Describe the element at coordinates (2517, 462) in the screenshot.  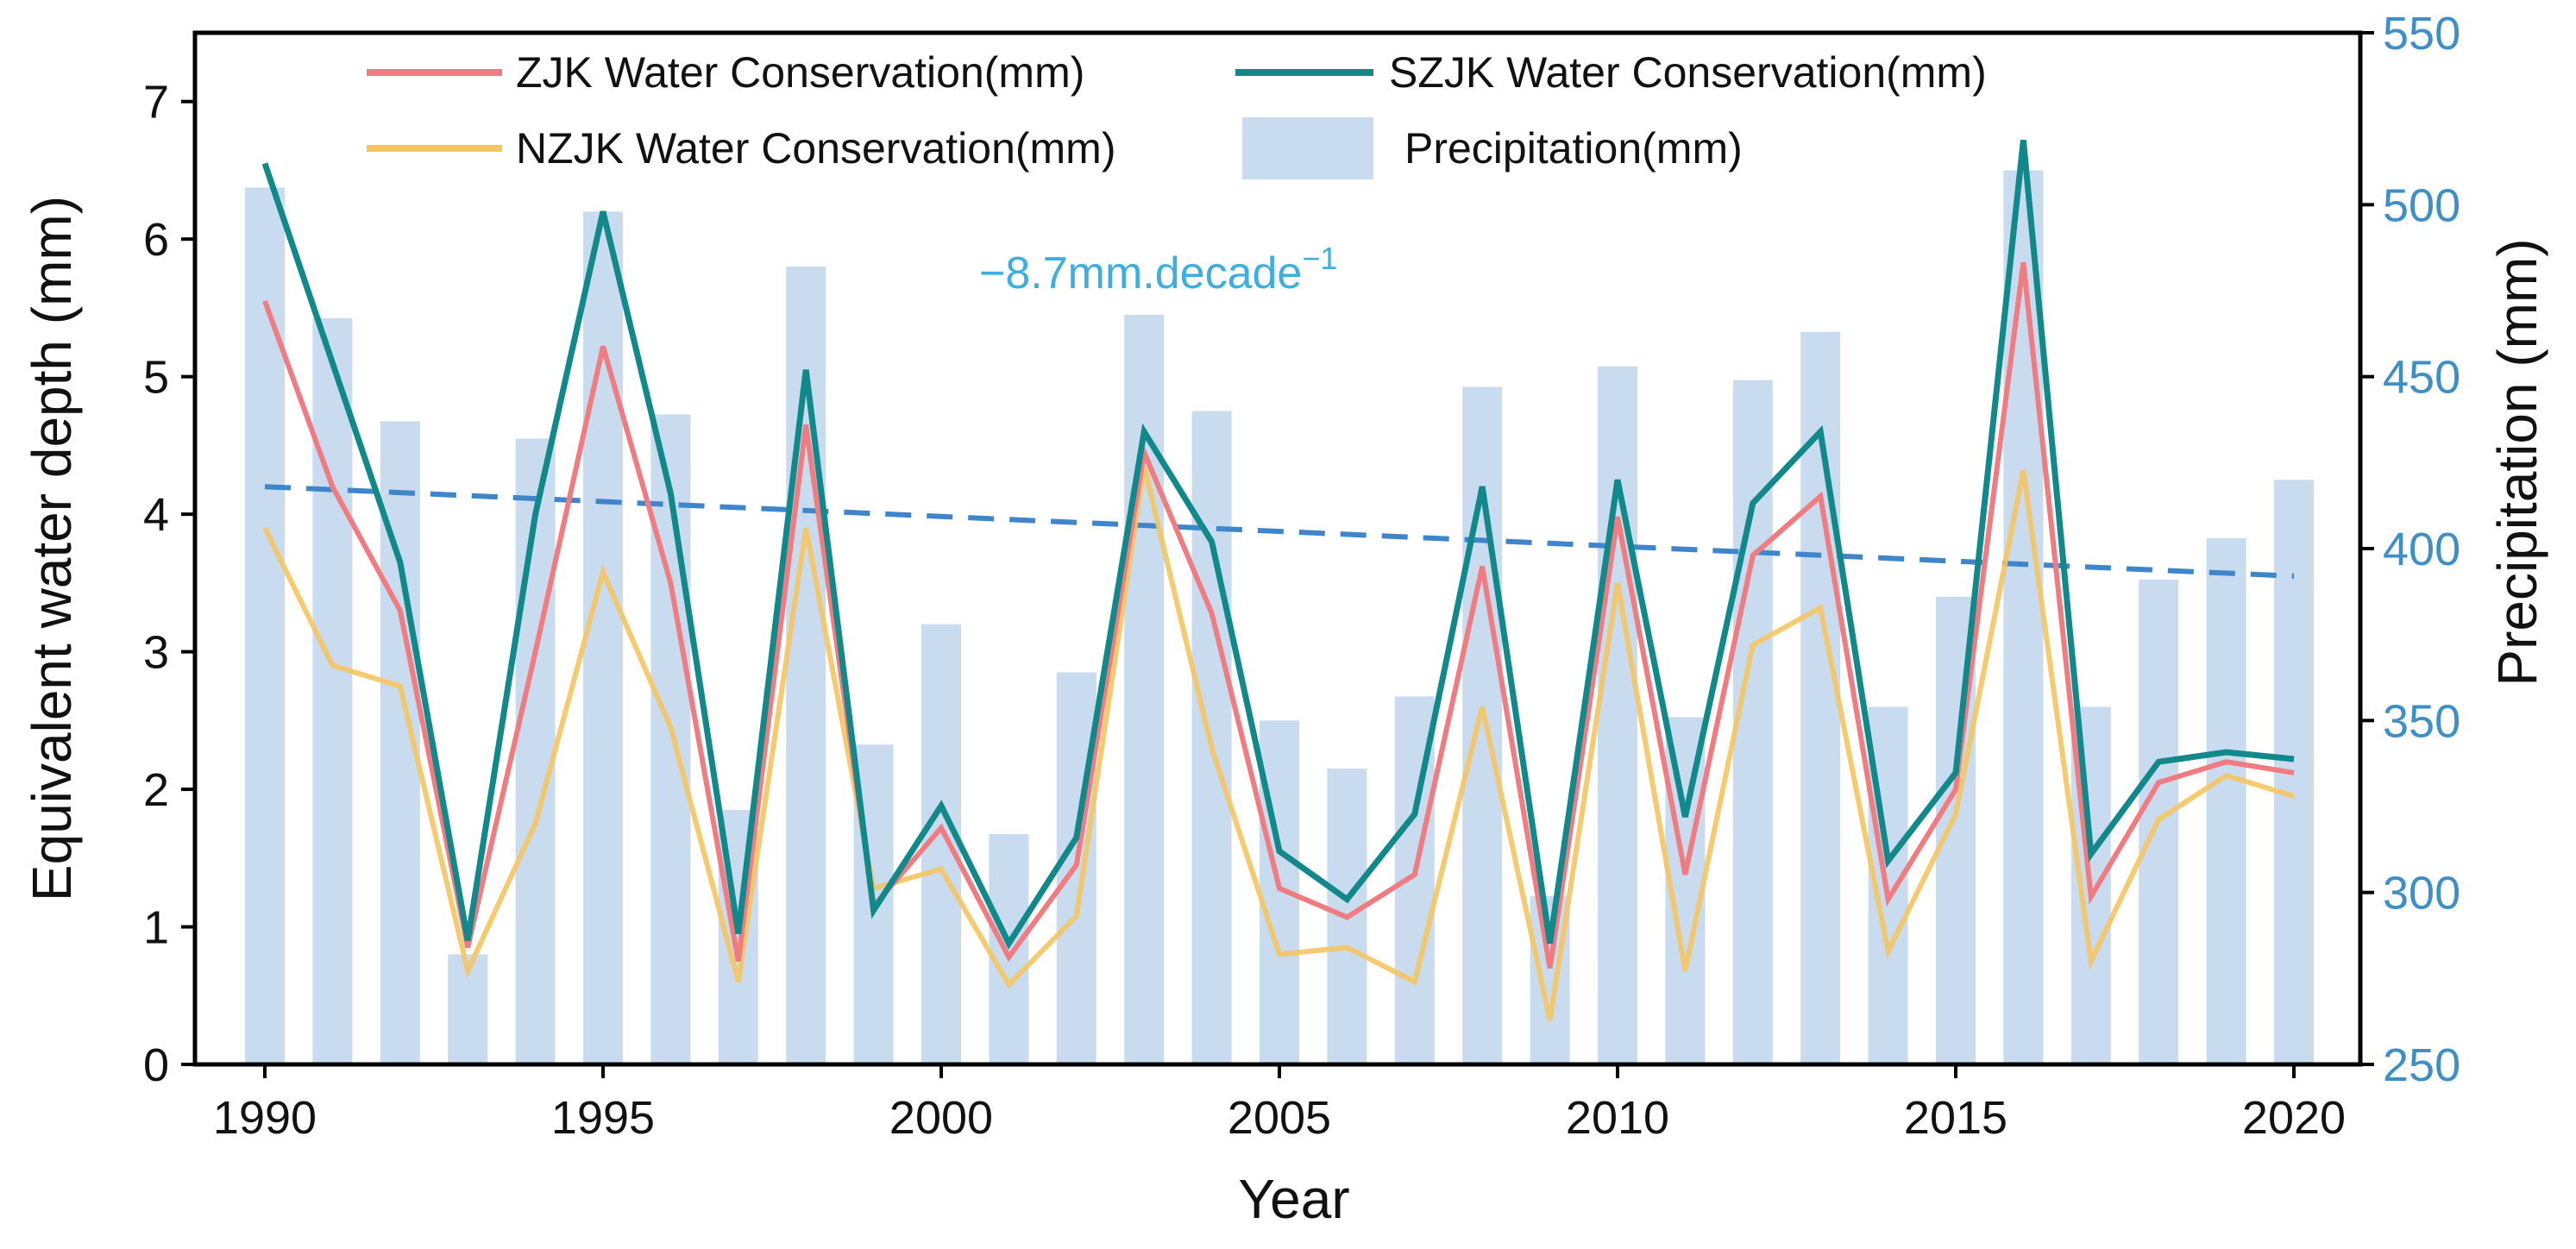
I see `right-axis-title: Precipitation (mm)` at that location.